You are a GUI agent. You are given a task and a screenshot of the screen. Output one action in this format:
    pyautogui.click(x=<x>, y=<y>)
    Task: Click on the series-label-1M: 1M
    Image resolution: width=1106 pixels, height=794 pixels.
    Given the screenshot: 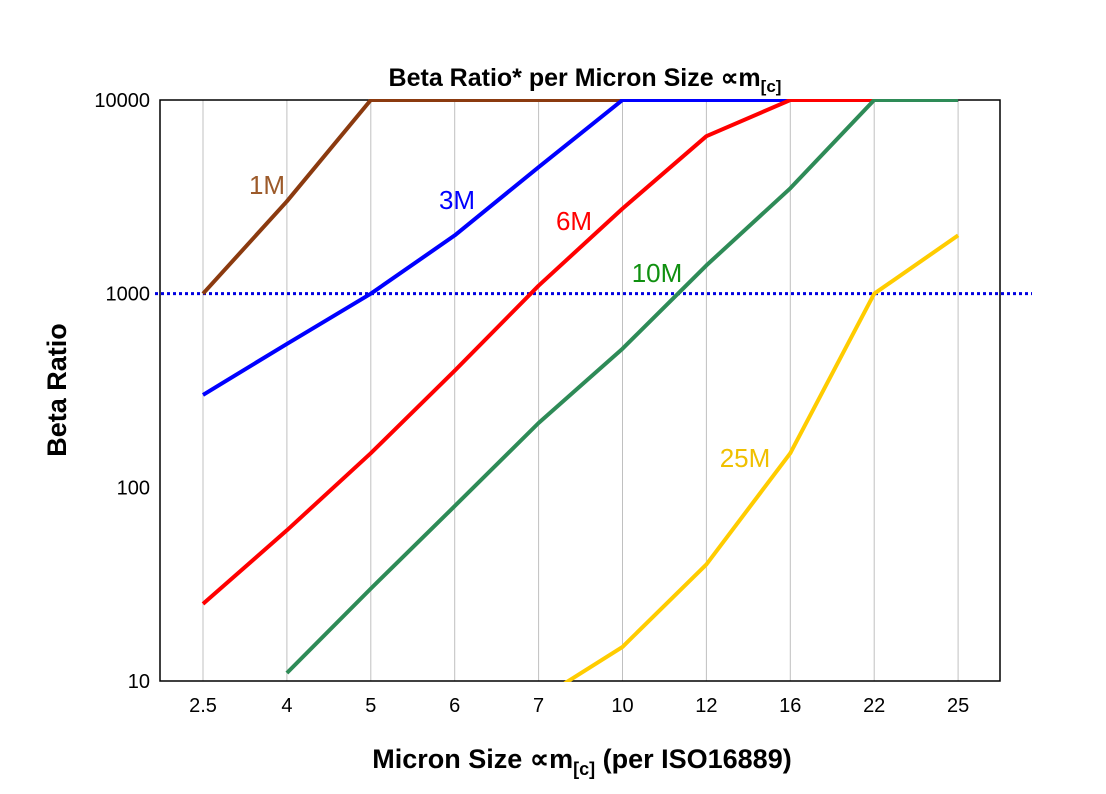 What is the action you would take?
    pyautogui.click(x=267, y=185)
    